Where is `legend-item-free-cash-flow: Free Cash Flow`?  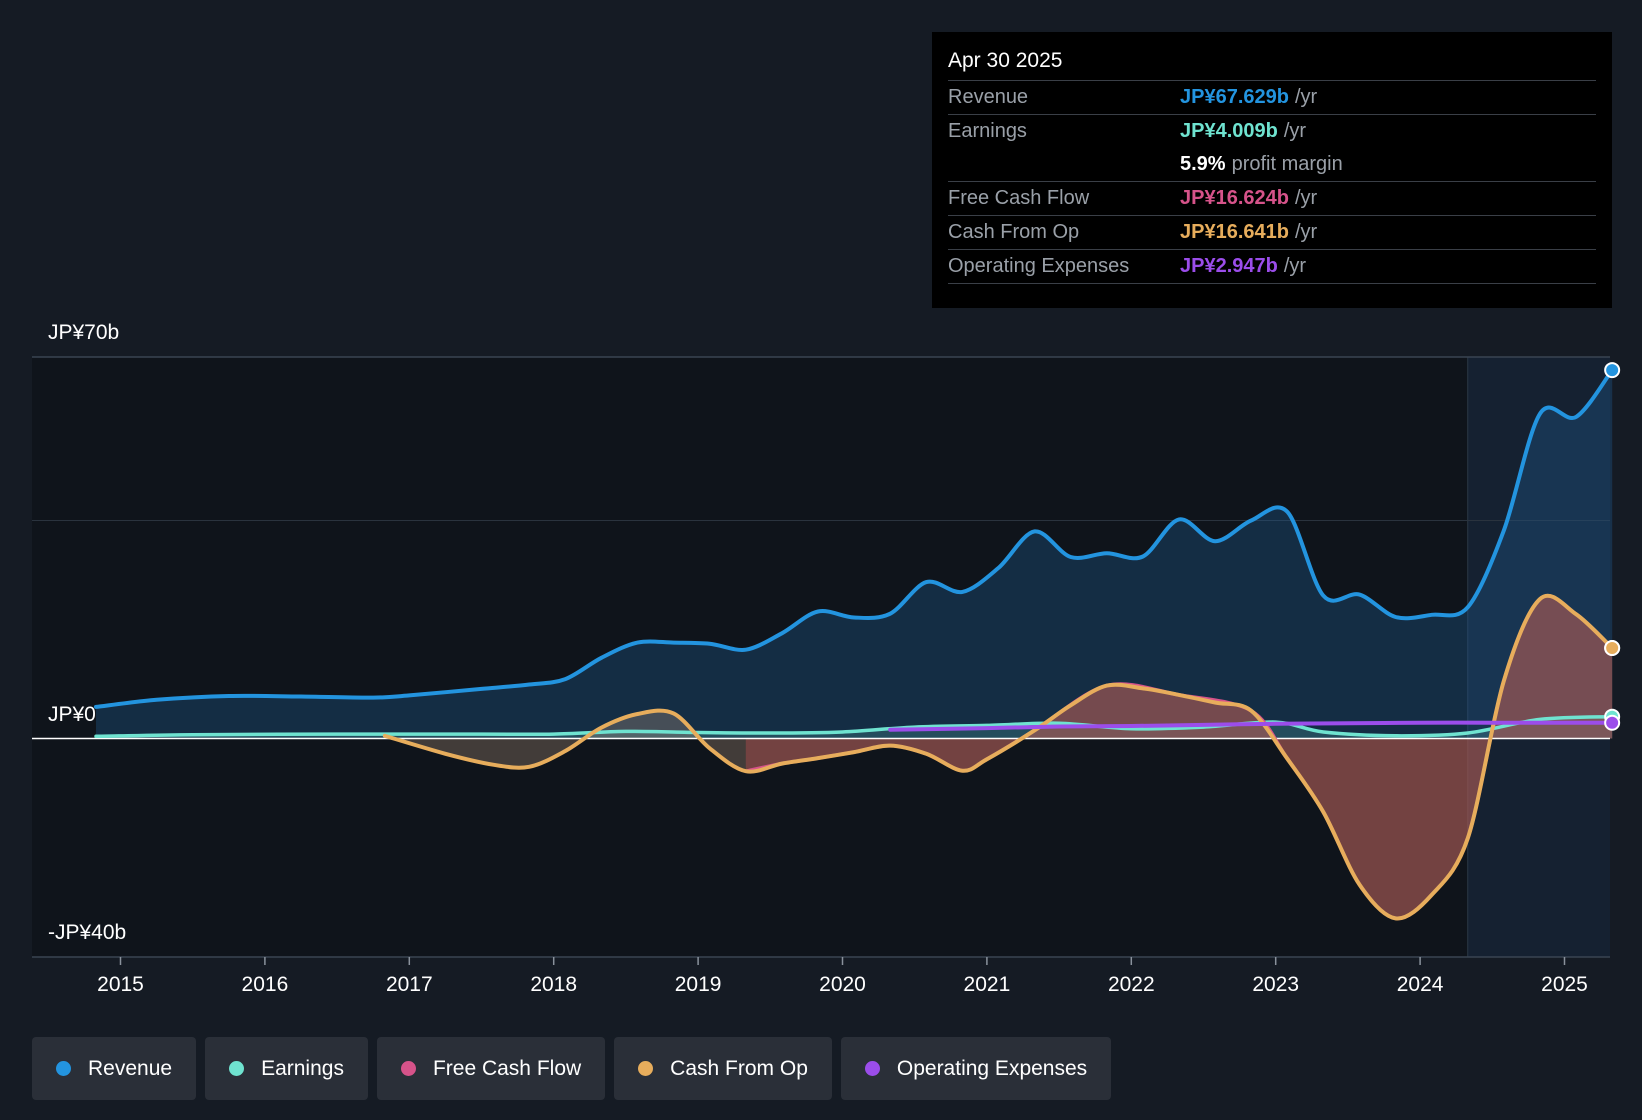
legend-item-free-cash-flow: Free Cash Flow is located at coordinates (491, 1068).